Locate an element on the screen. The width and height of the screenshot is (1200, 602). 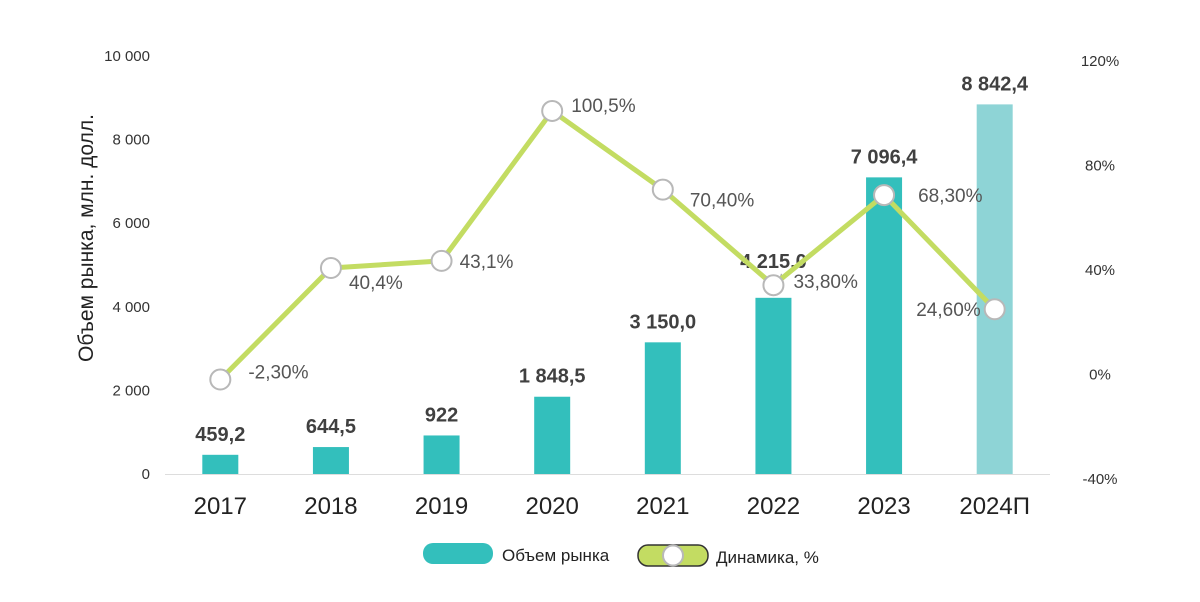
x-tick-label: 2021 is located at coordinates (662, 506).